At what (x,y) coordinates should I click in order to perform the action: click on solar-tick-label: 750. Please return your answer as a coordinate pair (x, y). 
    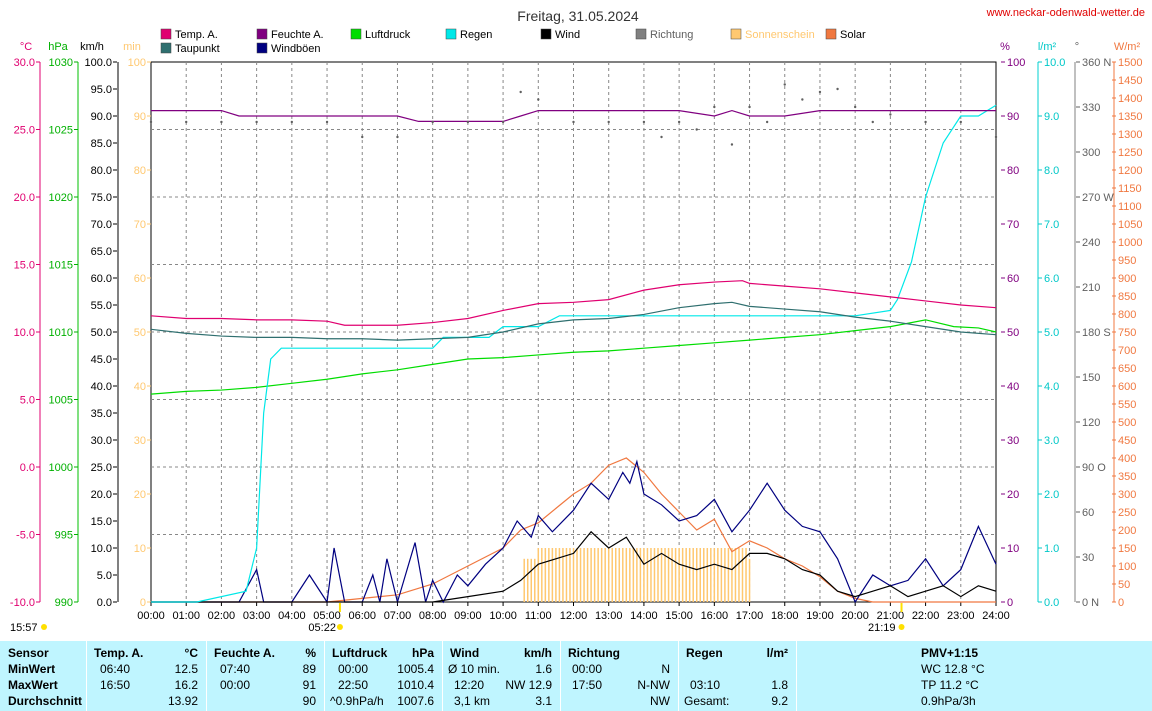
    Looking at the image, I should click on (1127, 333).